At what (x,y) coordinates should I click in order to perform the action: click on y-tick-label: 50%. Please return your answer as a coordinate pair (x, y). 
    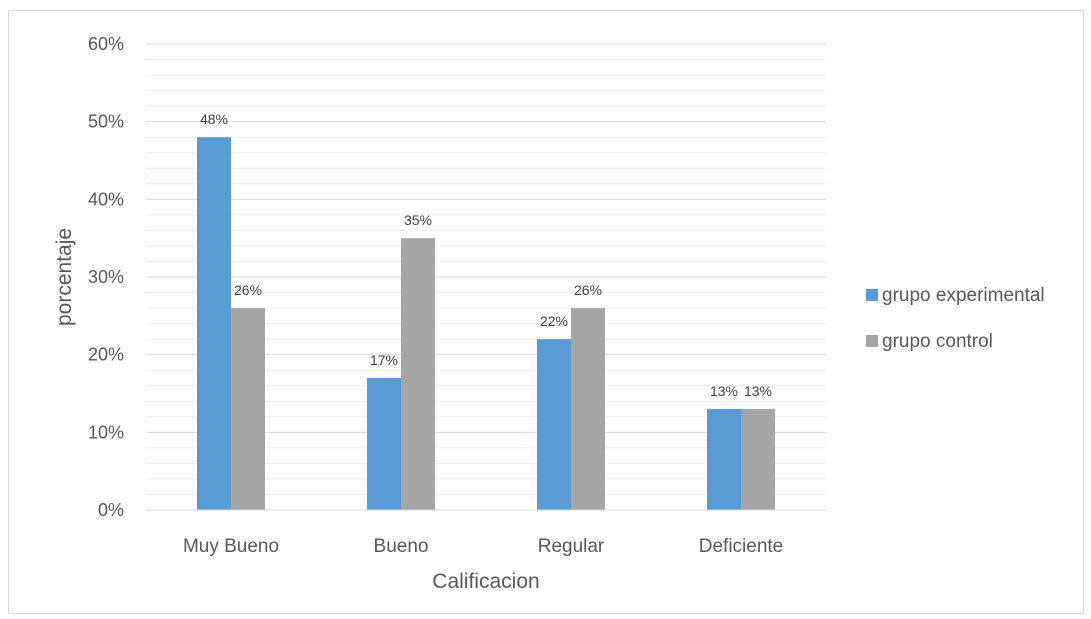
    Looking at the image, I should click on (106, 122).